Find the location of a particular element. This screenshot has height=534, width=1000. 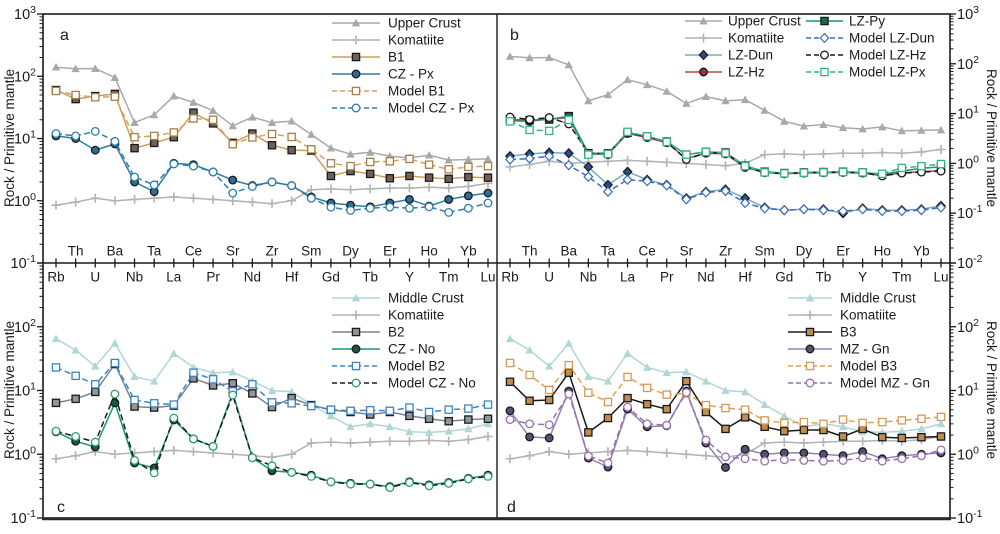

x-tick-label-ho-a: Ho is located at coordinates (428, 251).